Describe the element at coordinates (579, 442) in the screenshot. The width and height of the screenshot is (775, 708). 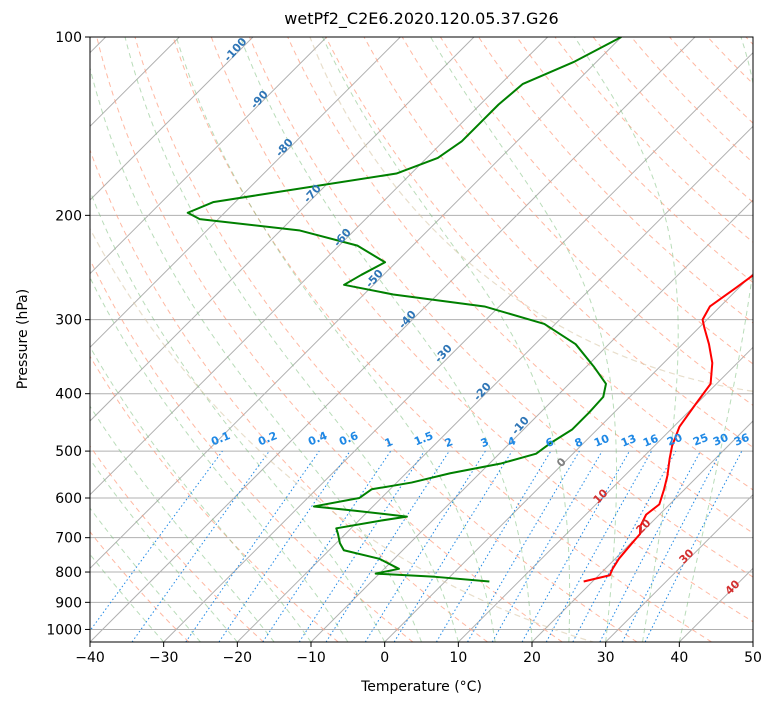
I see `mixing-ratio-label: 8` at that location.